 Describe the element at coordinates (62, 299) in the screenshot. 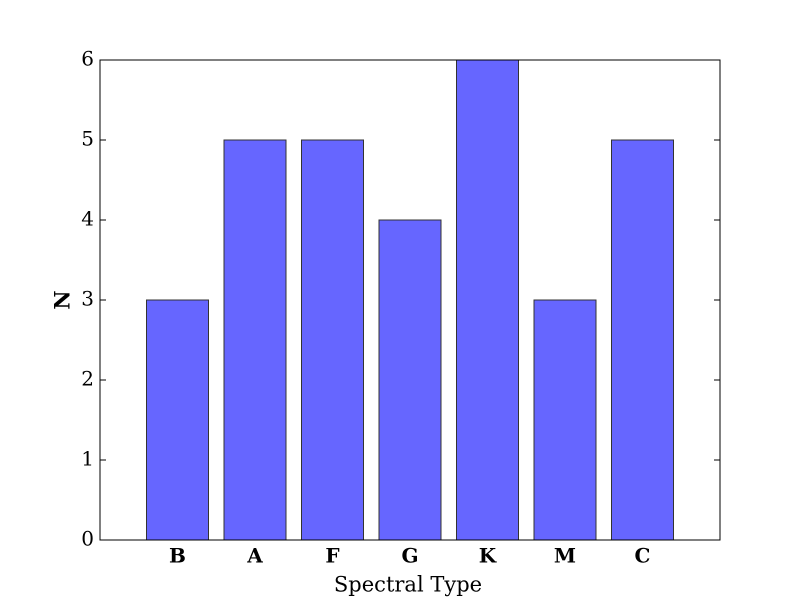

I see `y-axis-label: N` at that location.